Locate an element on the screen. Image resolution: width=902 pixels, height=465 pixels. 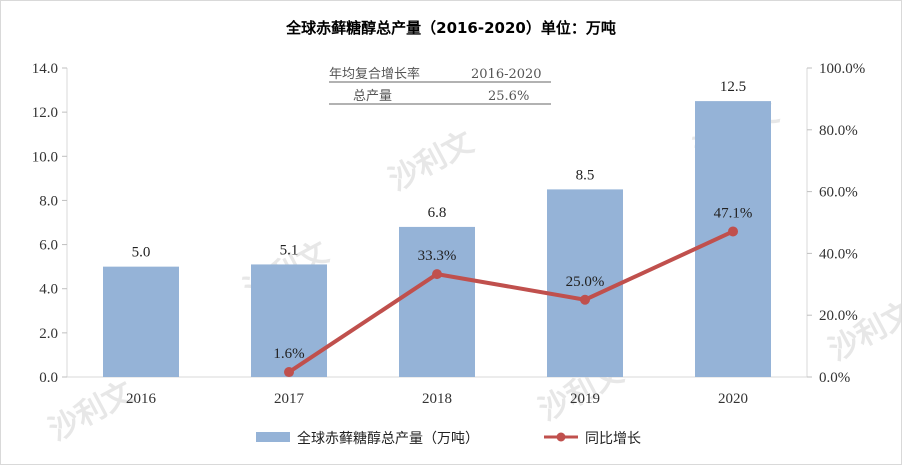
y-left-tick-label: 2.0 is located at coordinates (48, 334).